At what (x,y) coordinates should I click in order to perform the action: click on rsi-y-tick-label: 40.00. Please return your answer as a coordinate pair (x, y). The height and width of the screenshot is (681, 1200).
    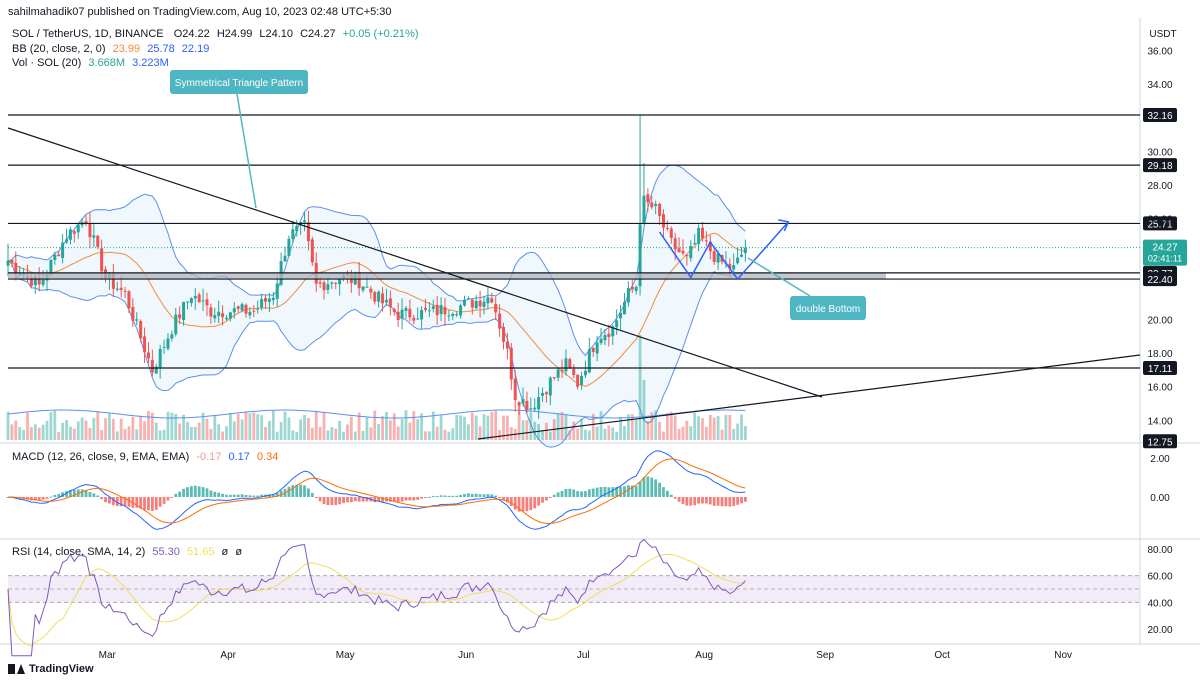
    Looking at the image, I should click on (1159, 603).